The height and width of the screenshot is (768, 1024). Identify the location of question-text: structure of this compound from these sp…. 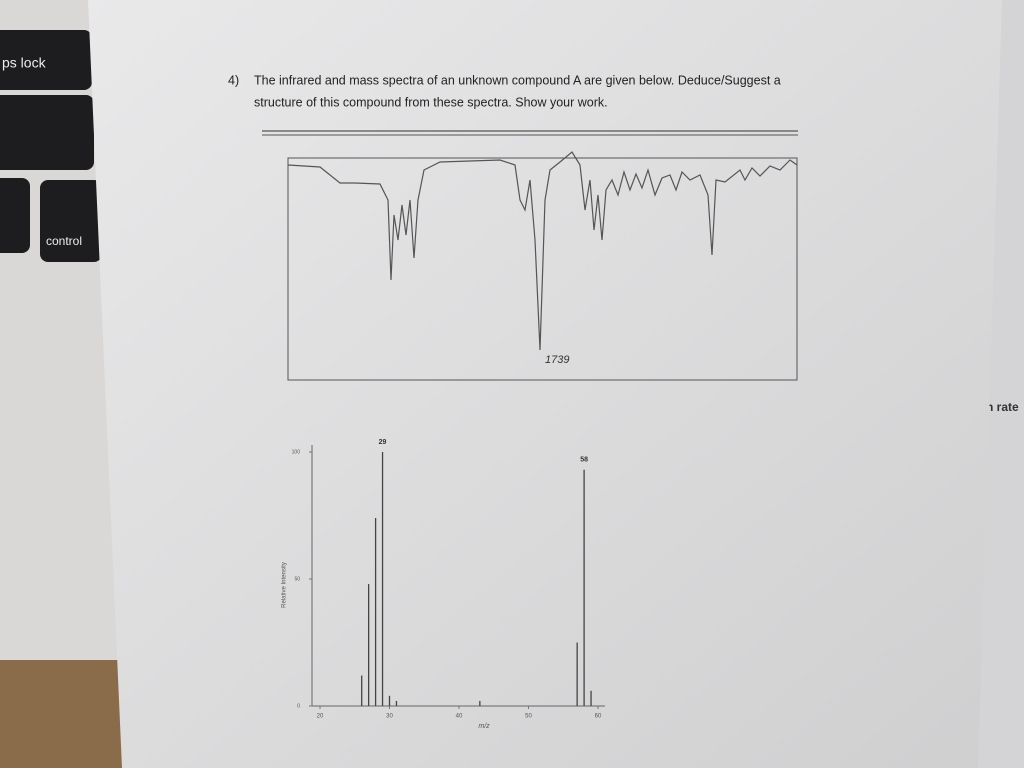
(431, 102).